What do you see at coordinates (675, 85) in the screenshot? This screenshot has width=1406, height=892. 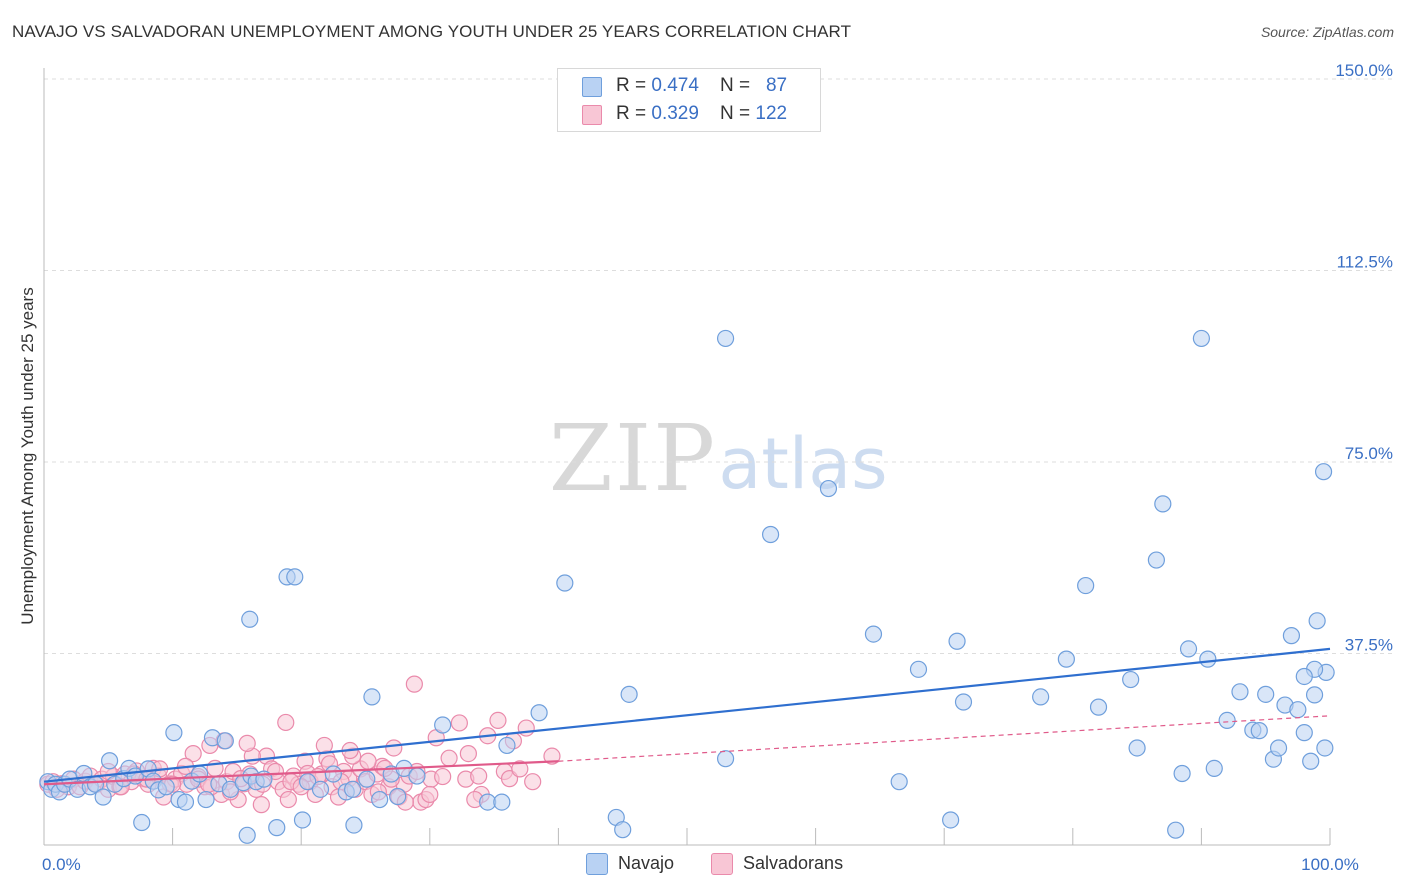 I see `legend-r-value: 0.474` at bounding box center [675, 85].